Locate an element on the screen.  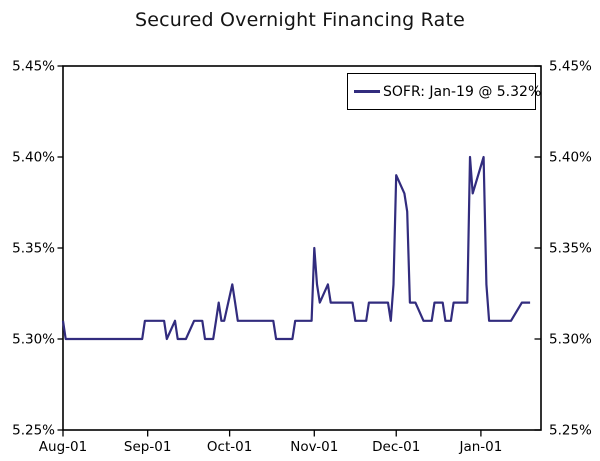
y-axis-label-left: 5.35% is located at coordinates (33, 249).